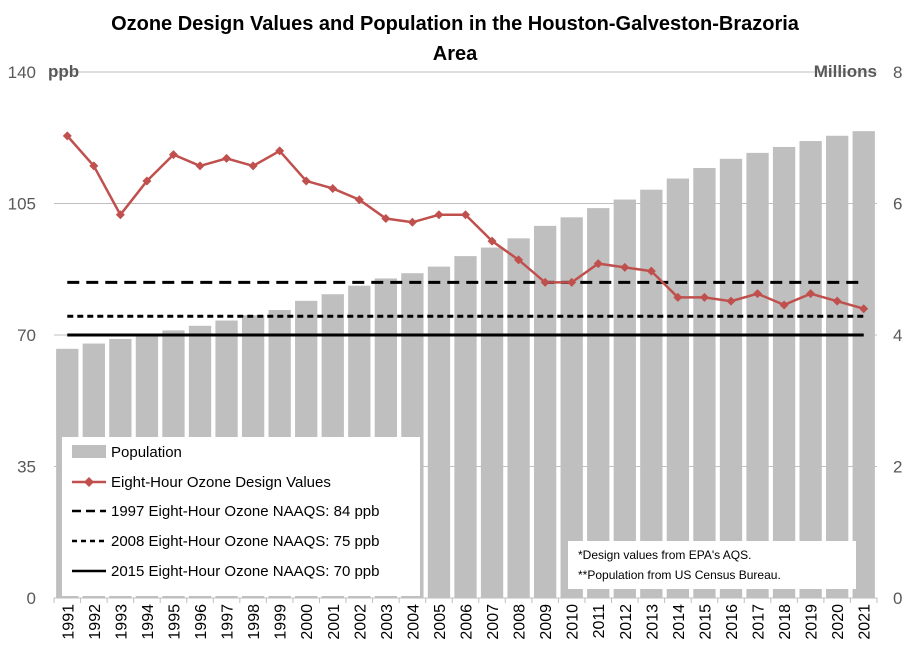  I want to click on right-axis-tick-label: 8, so click(897, 72).